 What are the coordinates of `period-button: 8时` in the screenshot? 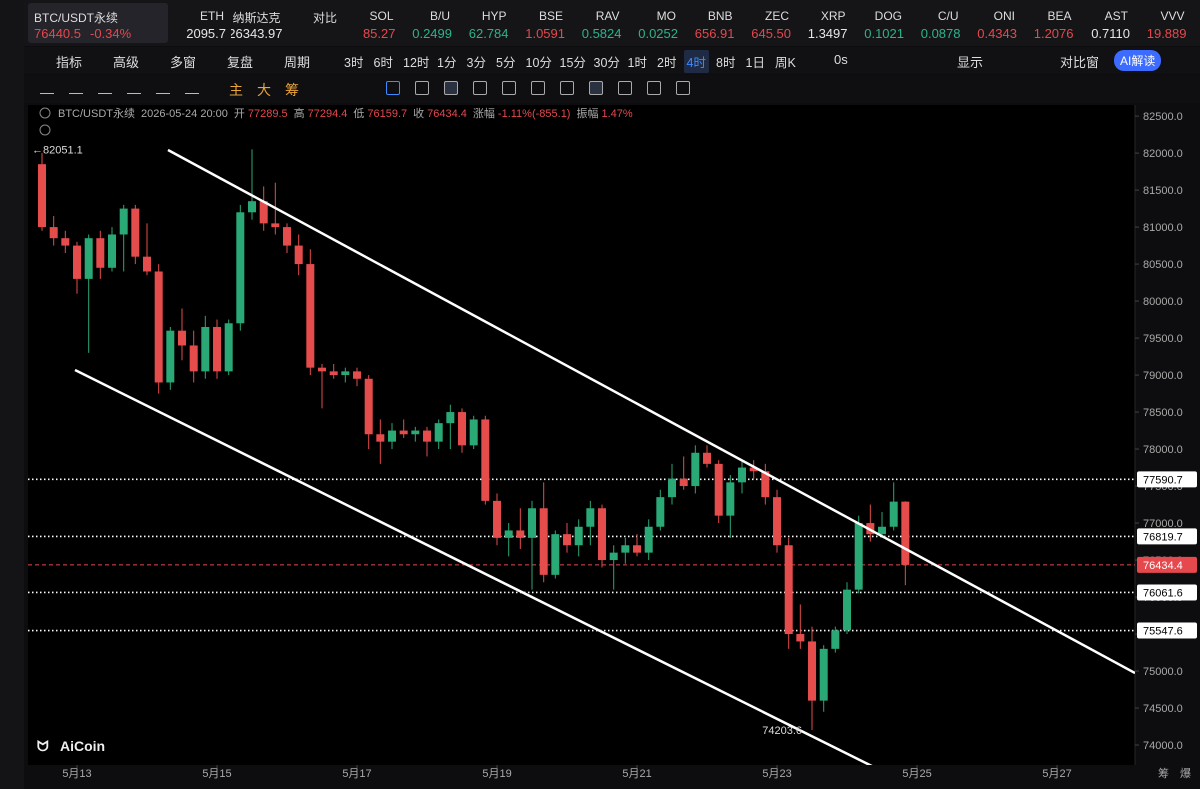 It's located at (726, 63).